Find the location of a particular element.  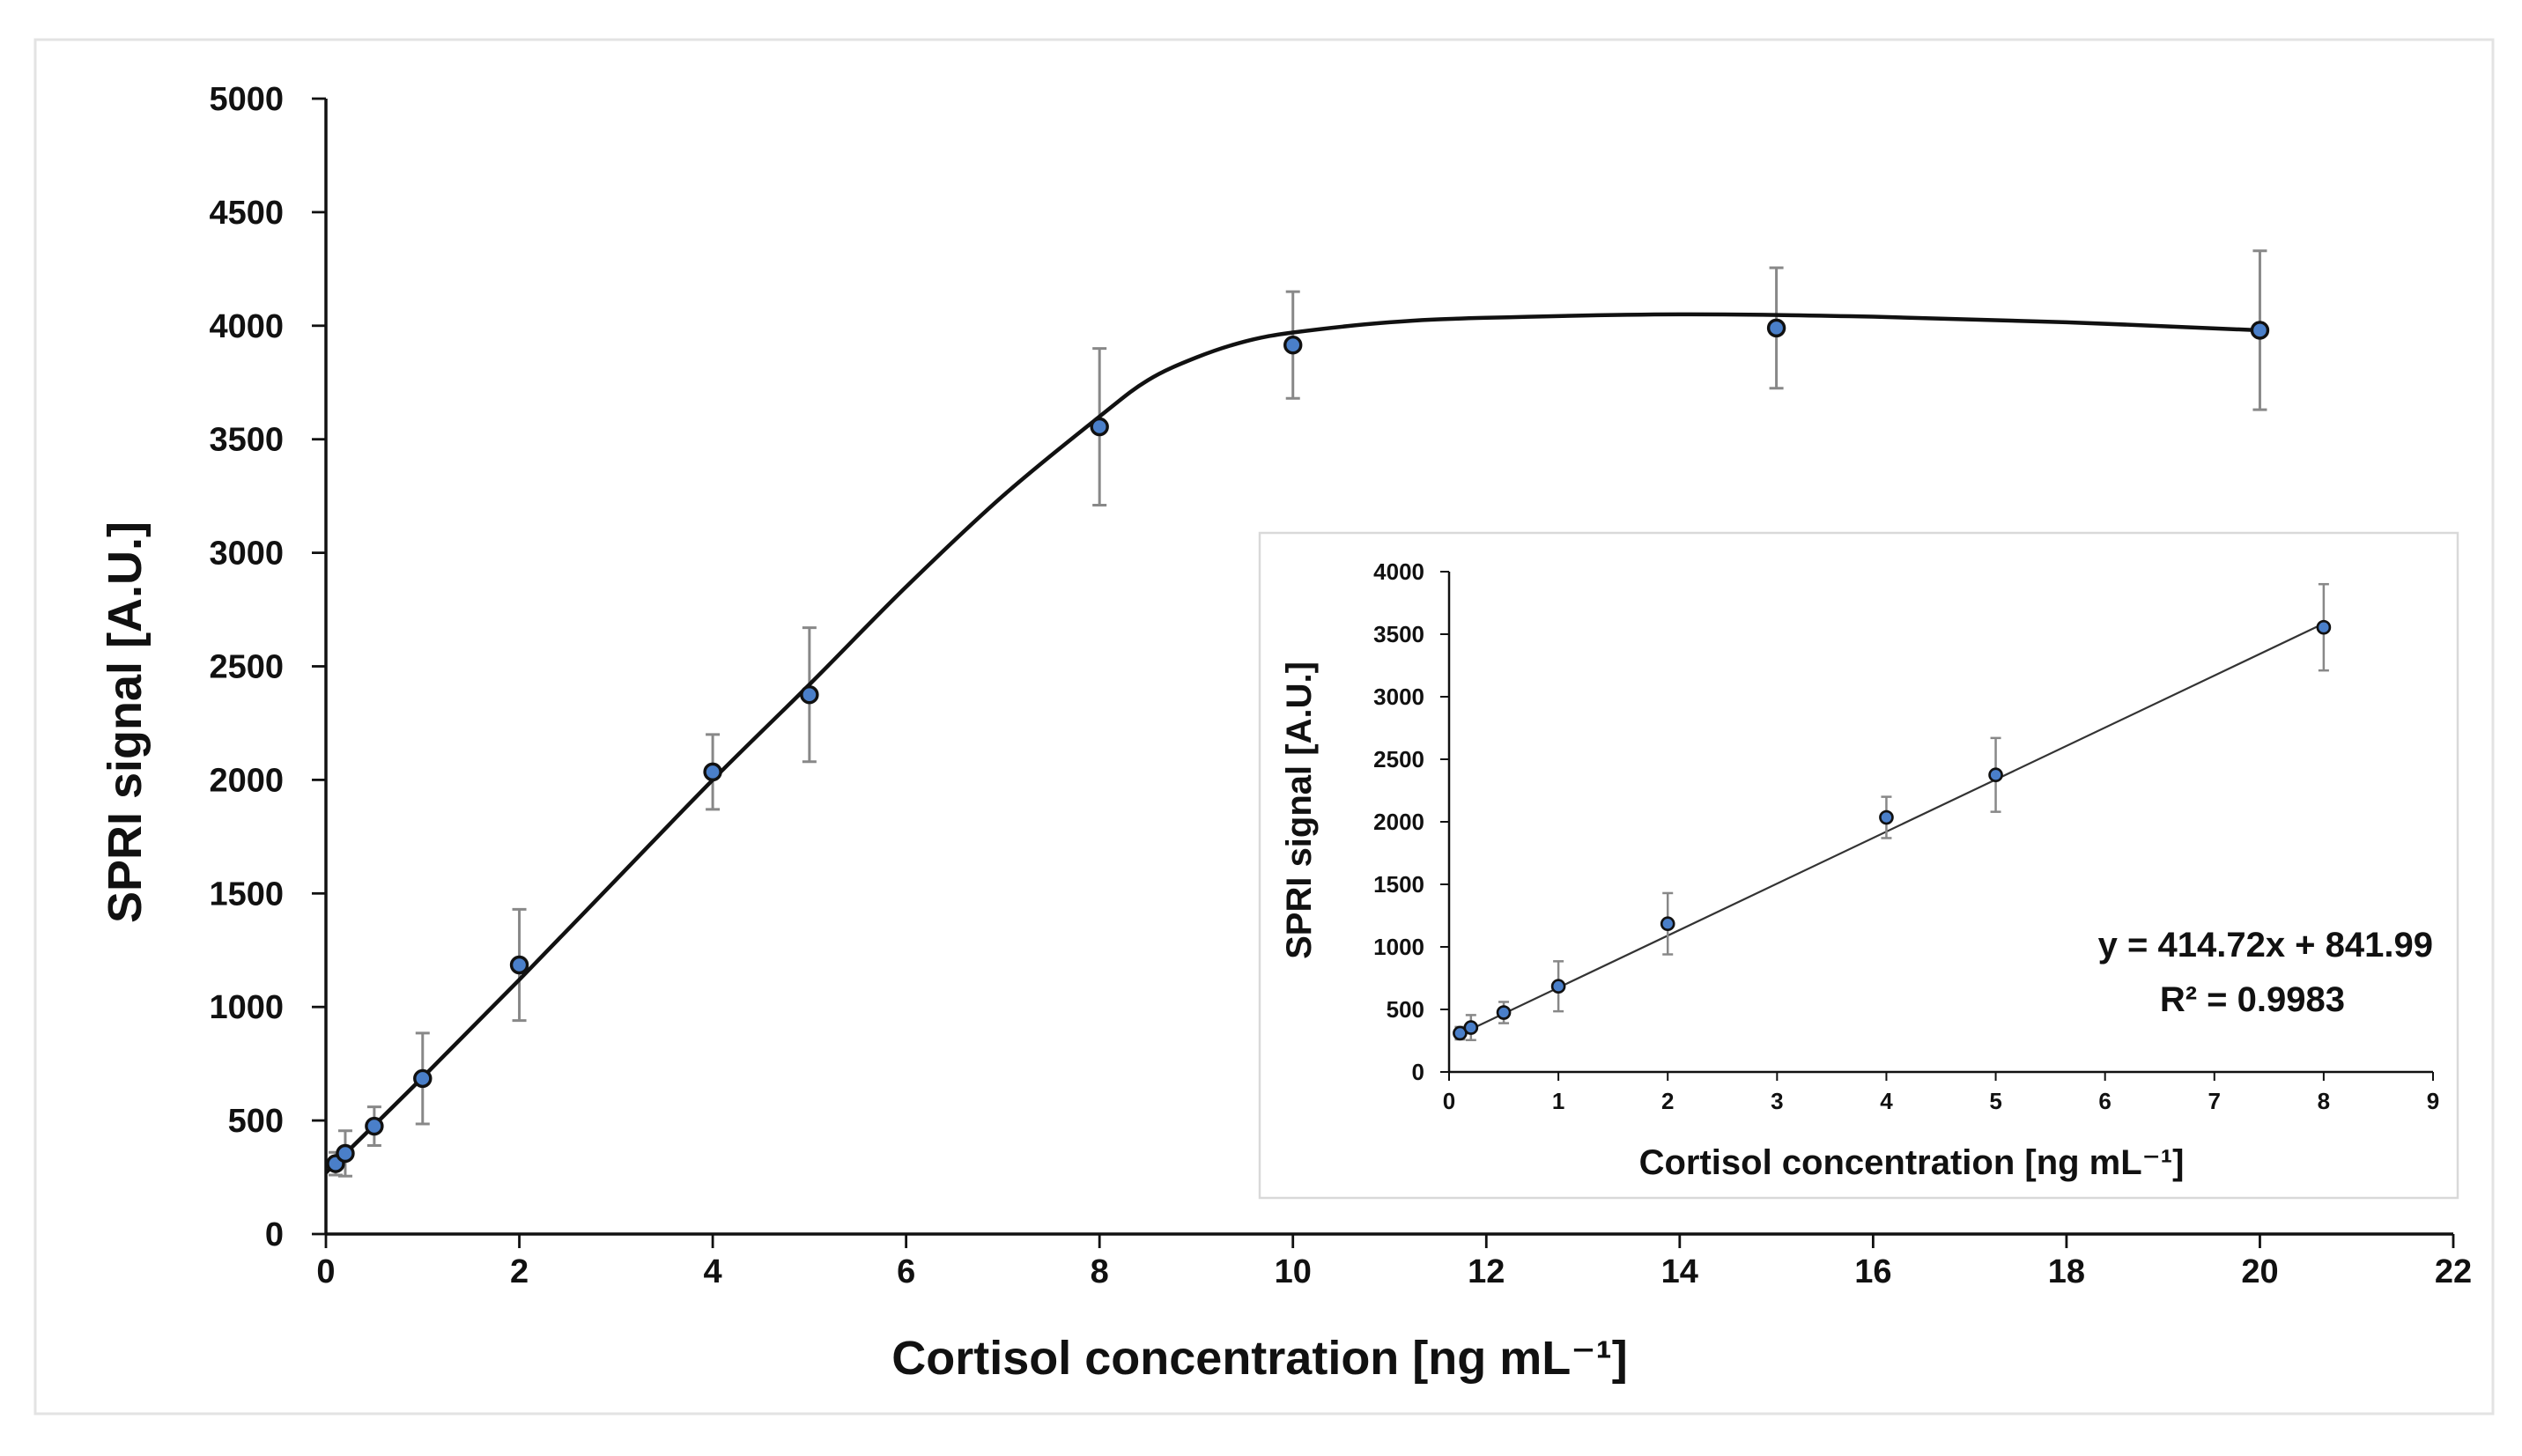

main-y-tick-label: 2000 is located at coordinates (246, 780).